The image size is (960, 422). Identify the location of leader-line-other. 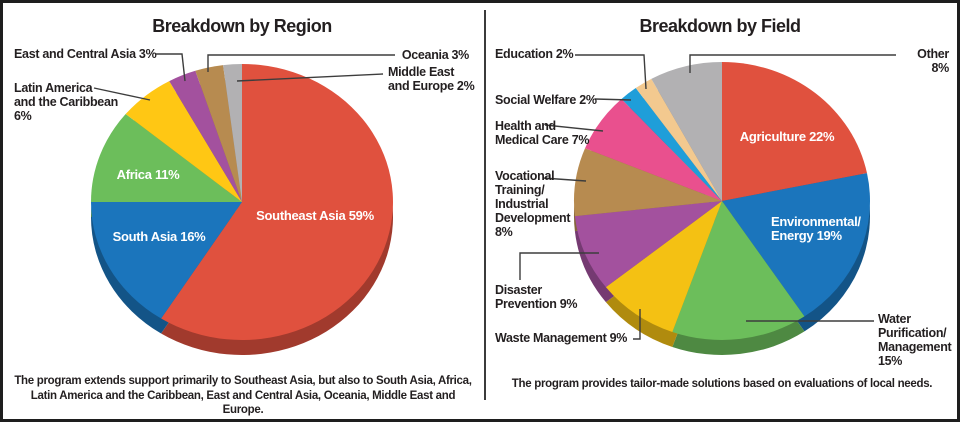
(792, 63).